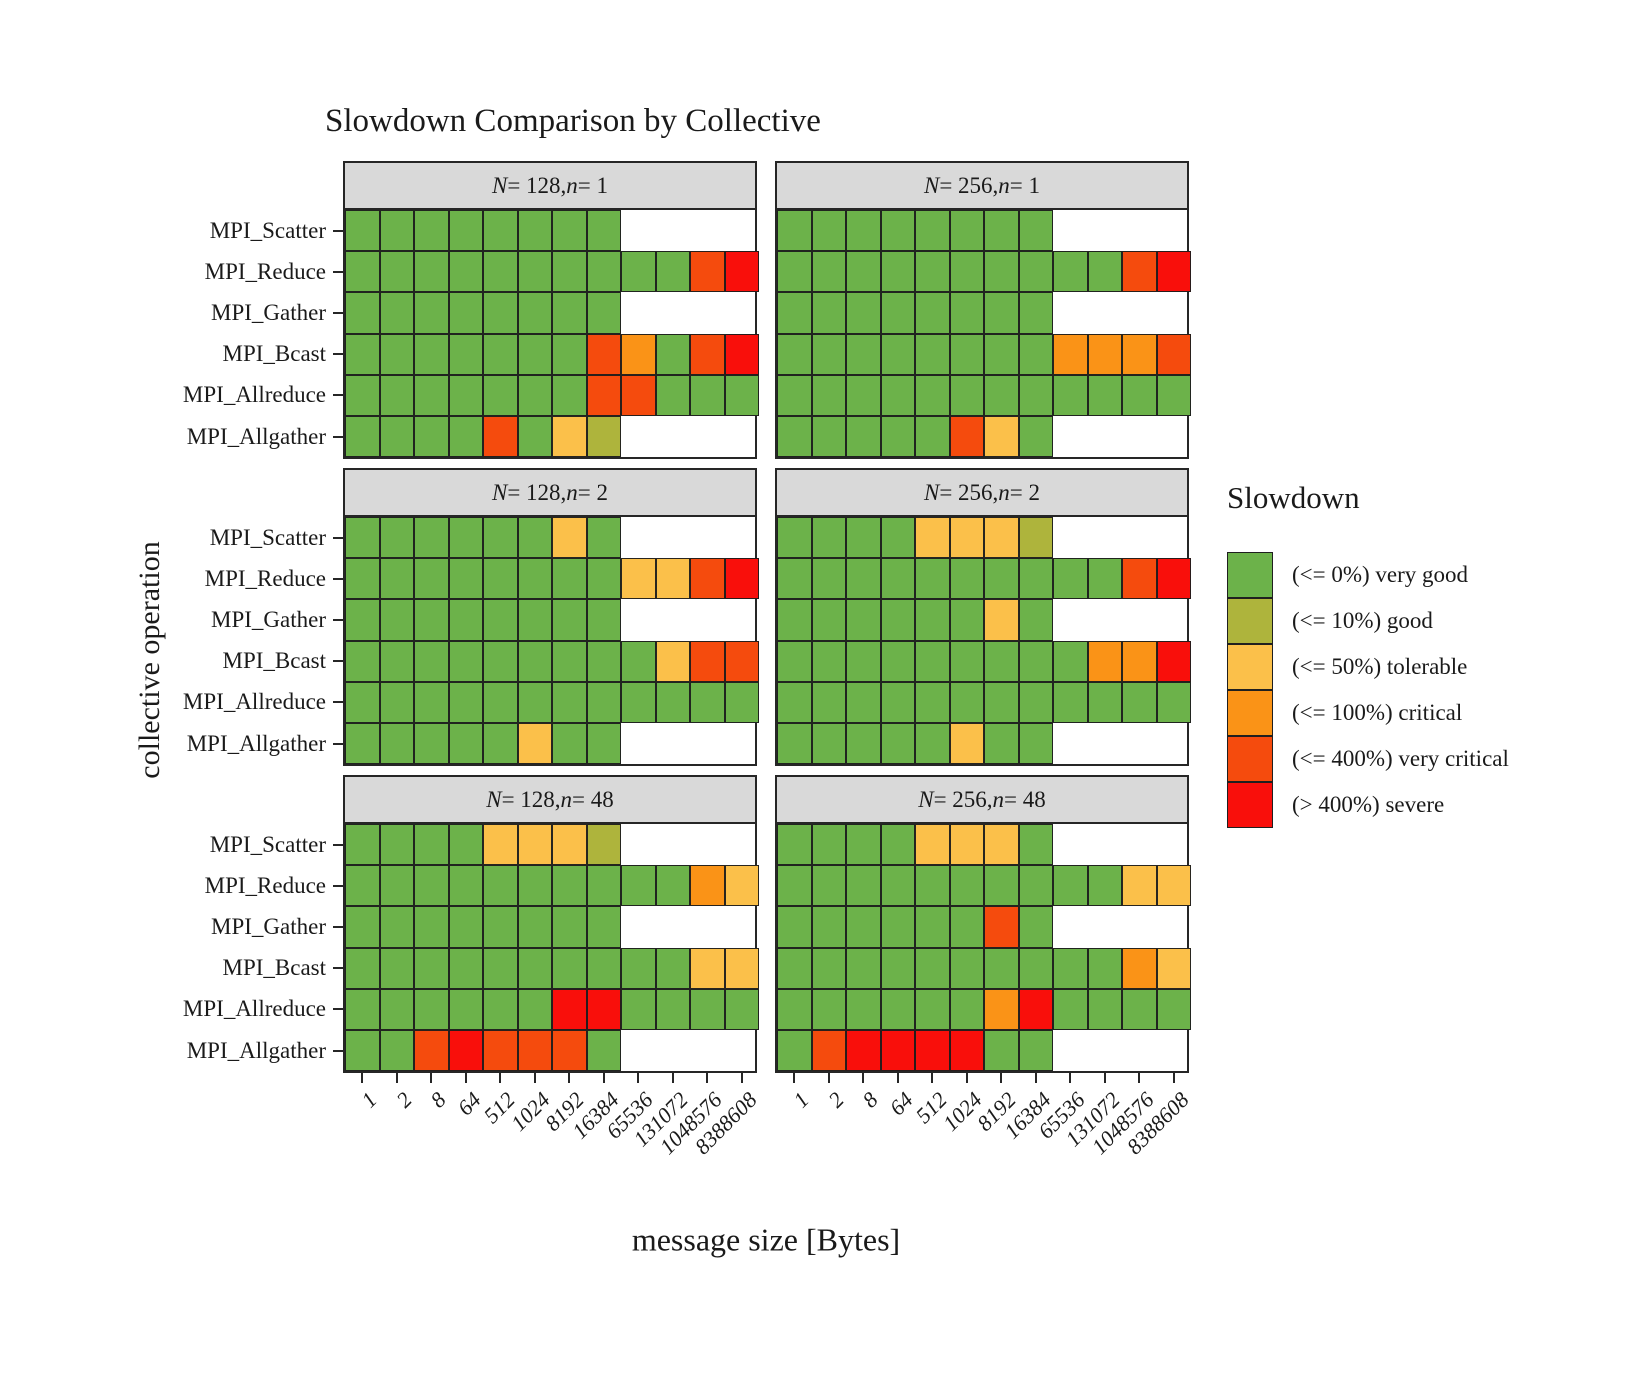  What do you see at coordinates (550, 493) in the screenshot?
I see `facet-header-label: N = 128, n = 2` at bounding box center [550, 493].